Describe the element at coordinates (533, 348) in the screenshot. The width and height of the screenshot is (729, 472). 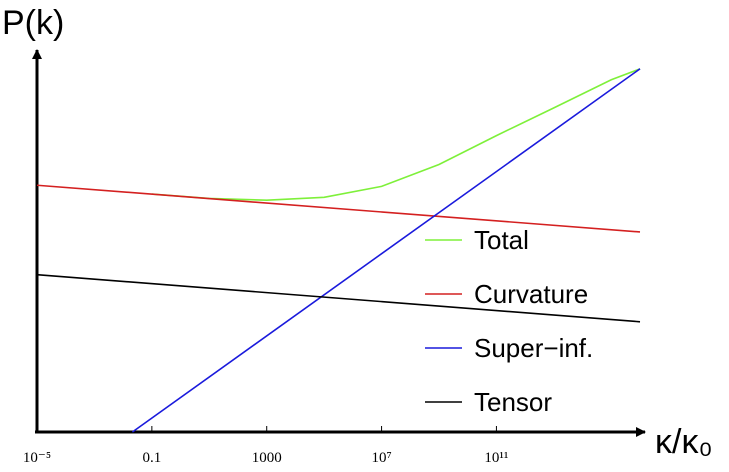
I see `legend-label: Super−inf.` at that location.